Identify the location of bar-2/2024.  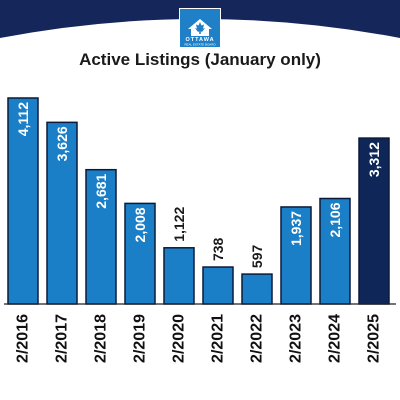
(335, 251).